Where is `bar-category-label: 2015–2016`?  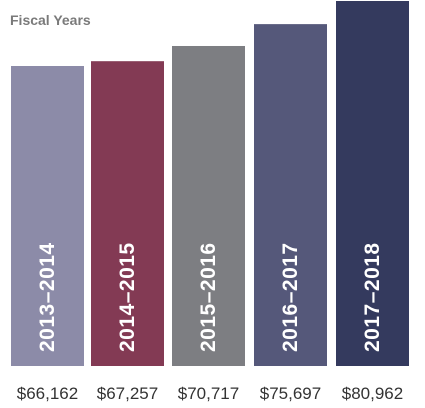 bar-category-label: 2015–2016 is located at coordinates (208, 297).